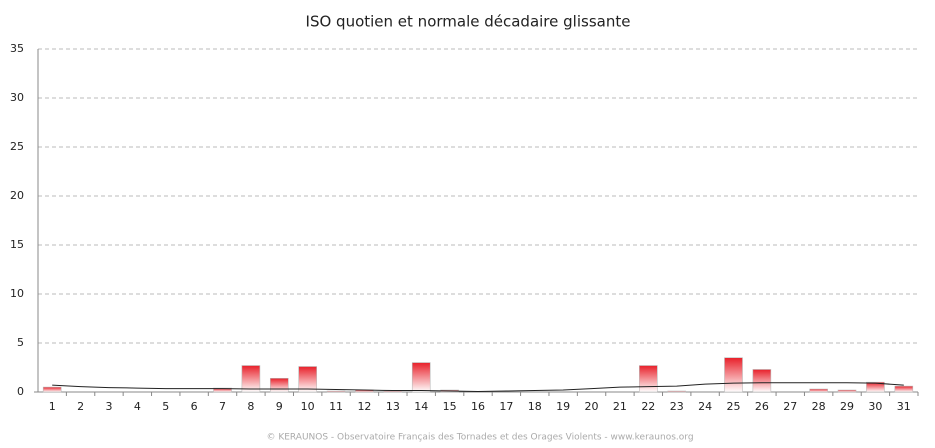 This screenshot has width=935, height=448. Describe the element at coordinates (450, 406) in the screenshot. I see `x-tick-label: 15` at that location.